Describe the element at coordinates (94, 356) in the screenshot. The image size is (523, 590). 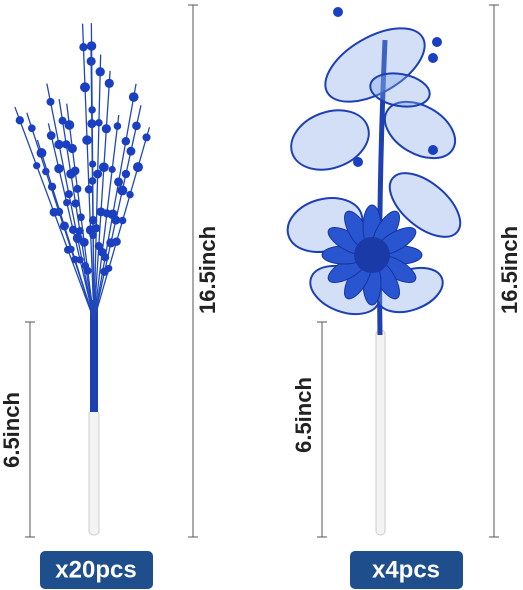
I see `blue-stem` at that location.